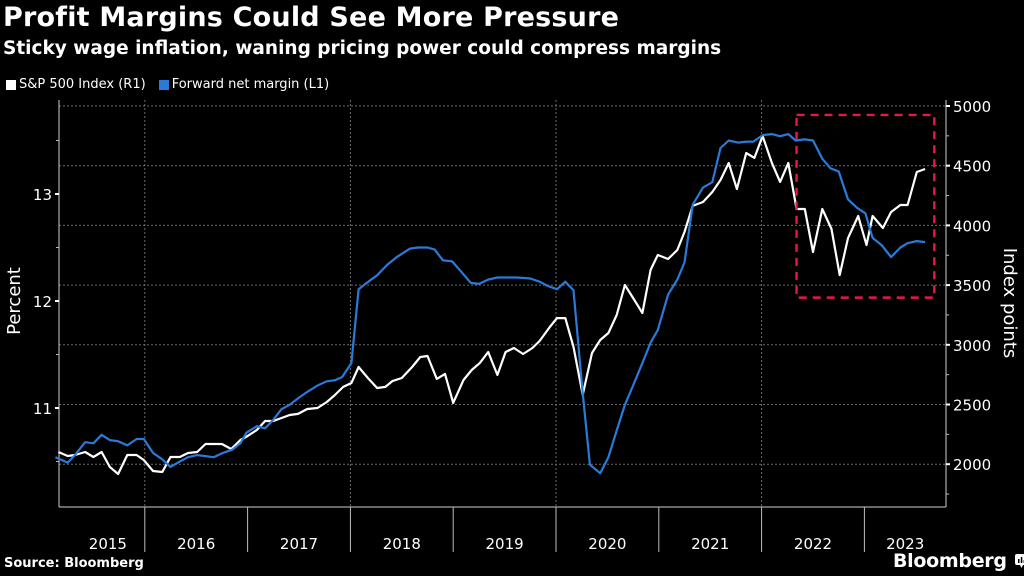 The image size is (1024, 576). I want to click on y-right-tick-label: 3500, so click(972, 286).